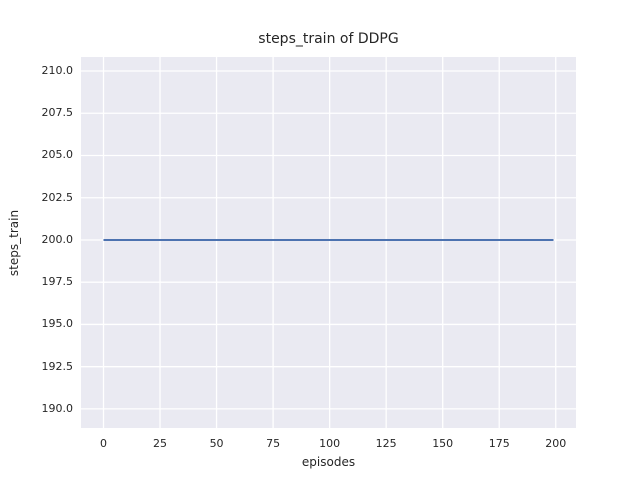 The width and height of the screenshot is (640, 480). I want to click on y-tick-label: 197.5, so click(57, 282).